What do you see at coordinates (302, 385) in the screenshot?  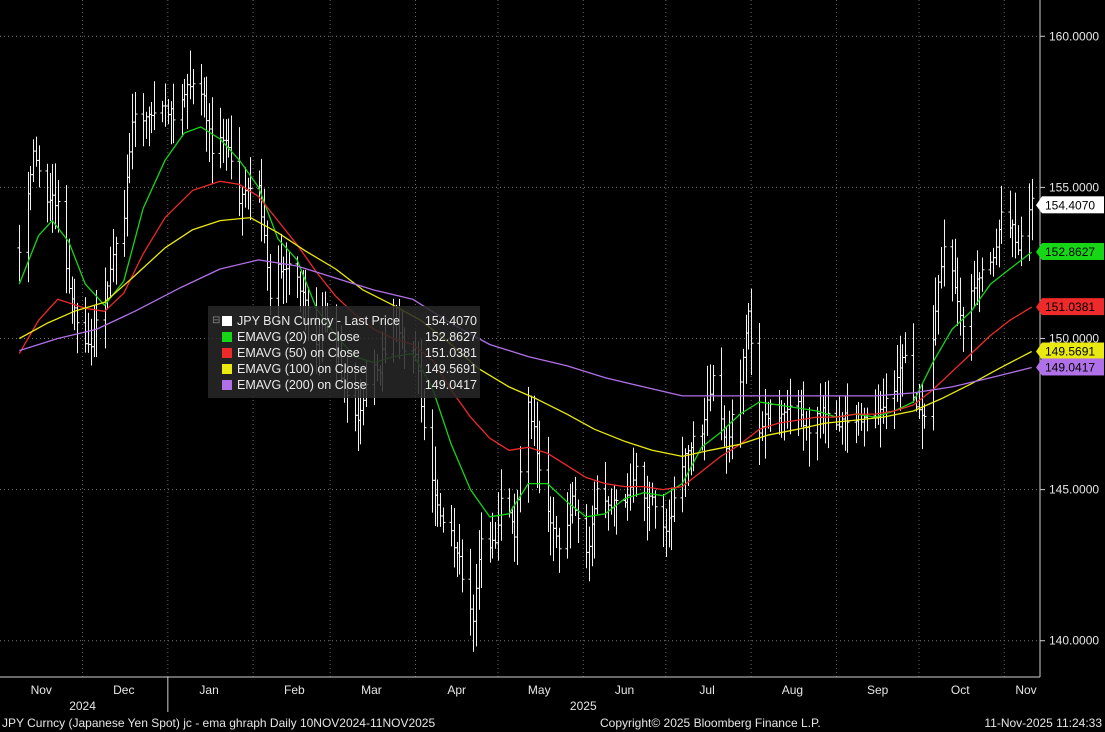 I see `legend-label: EMAVG (200) on Close` at bounding box center [302, 385].